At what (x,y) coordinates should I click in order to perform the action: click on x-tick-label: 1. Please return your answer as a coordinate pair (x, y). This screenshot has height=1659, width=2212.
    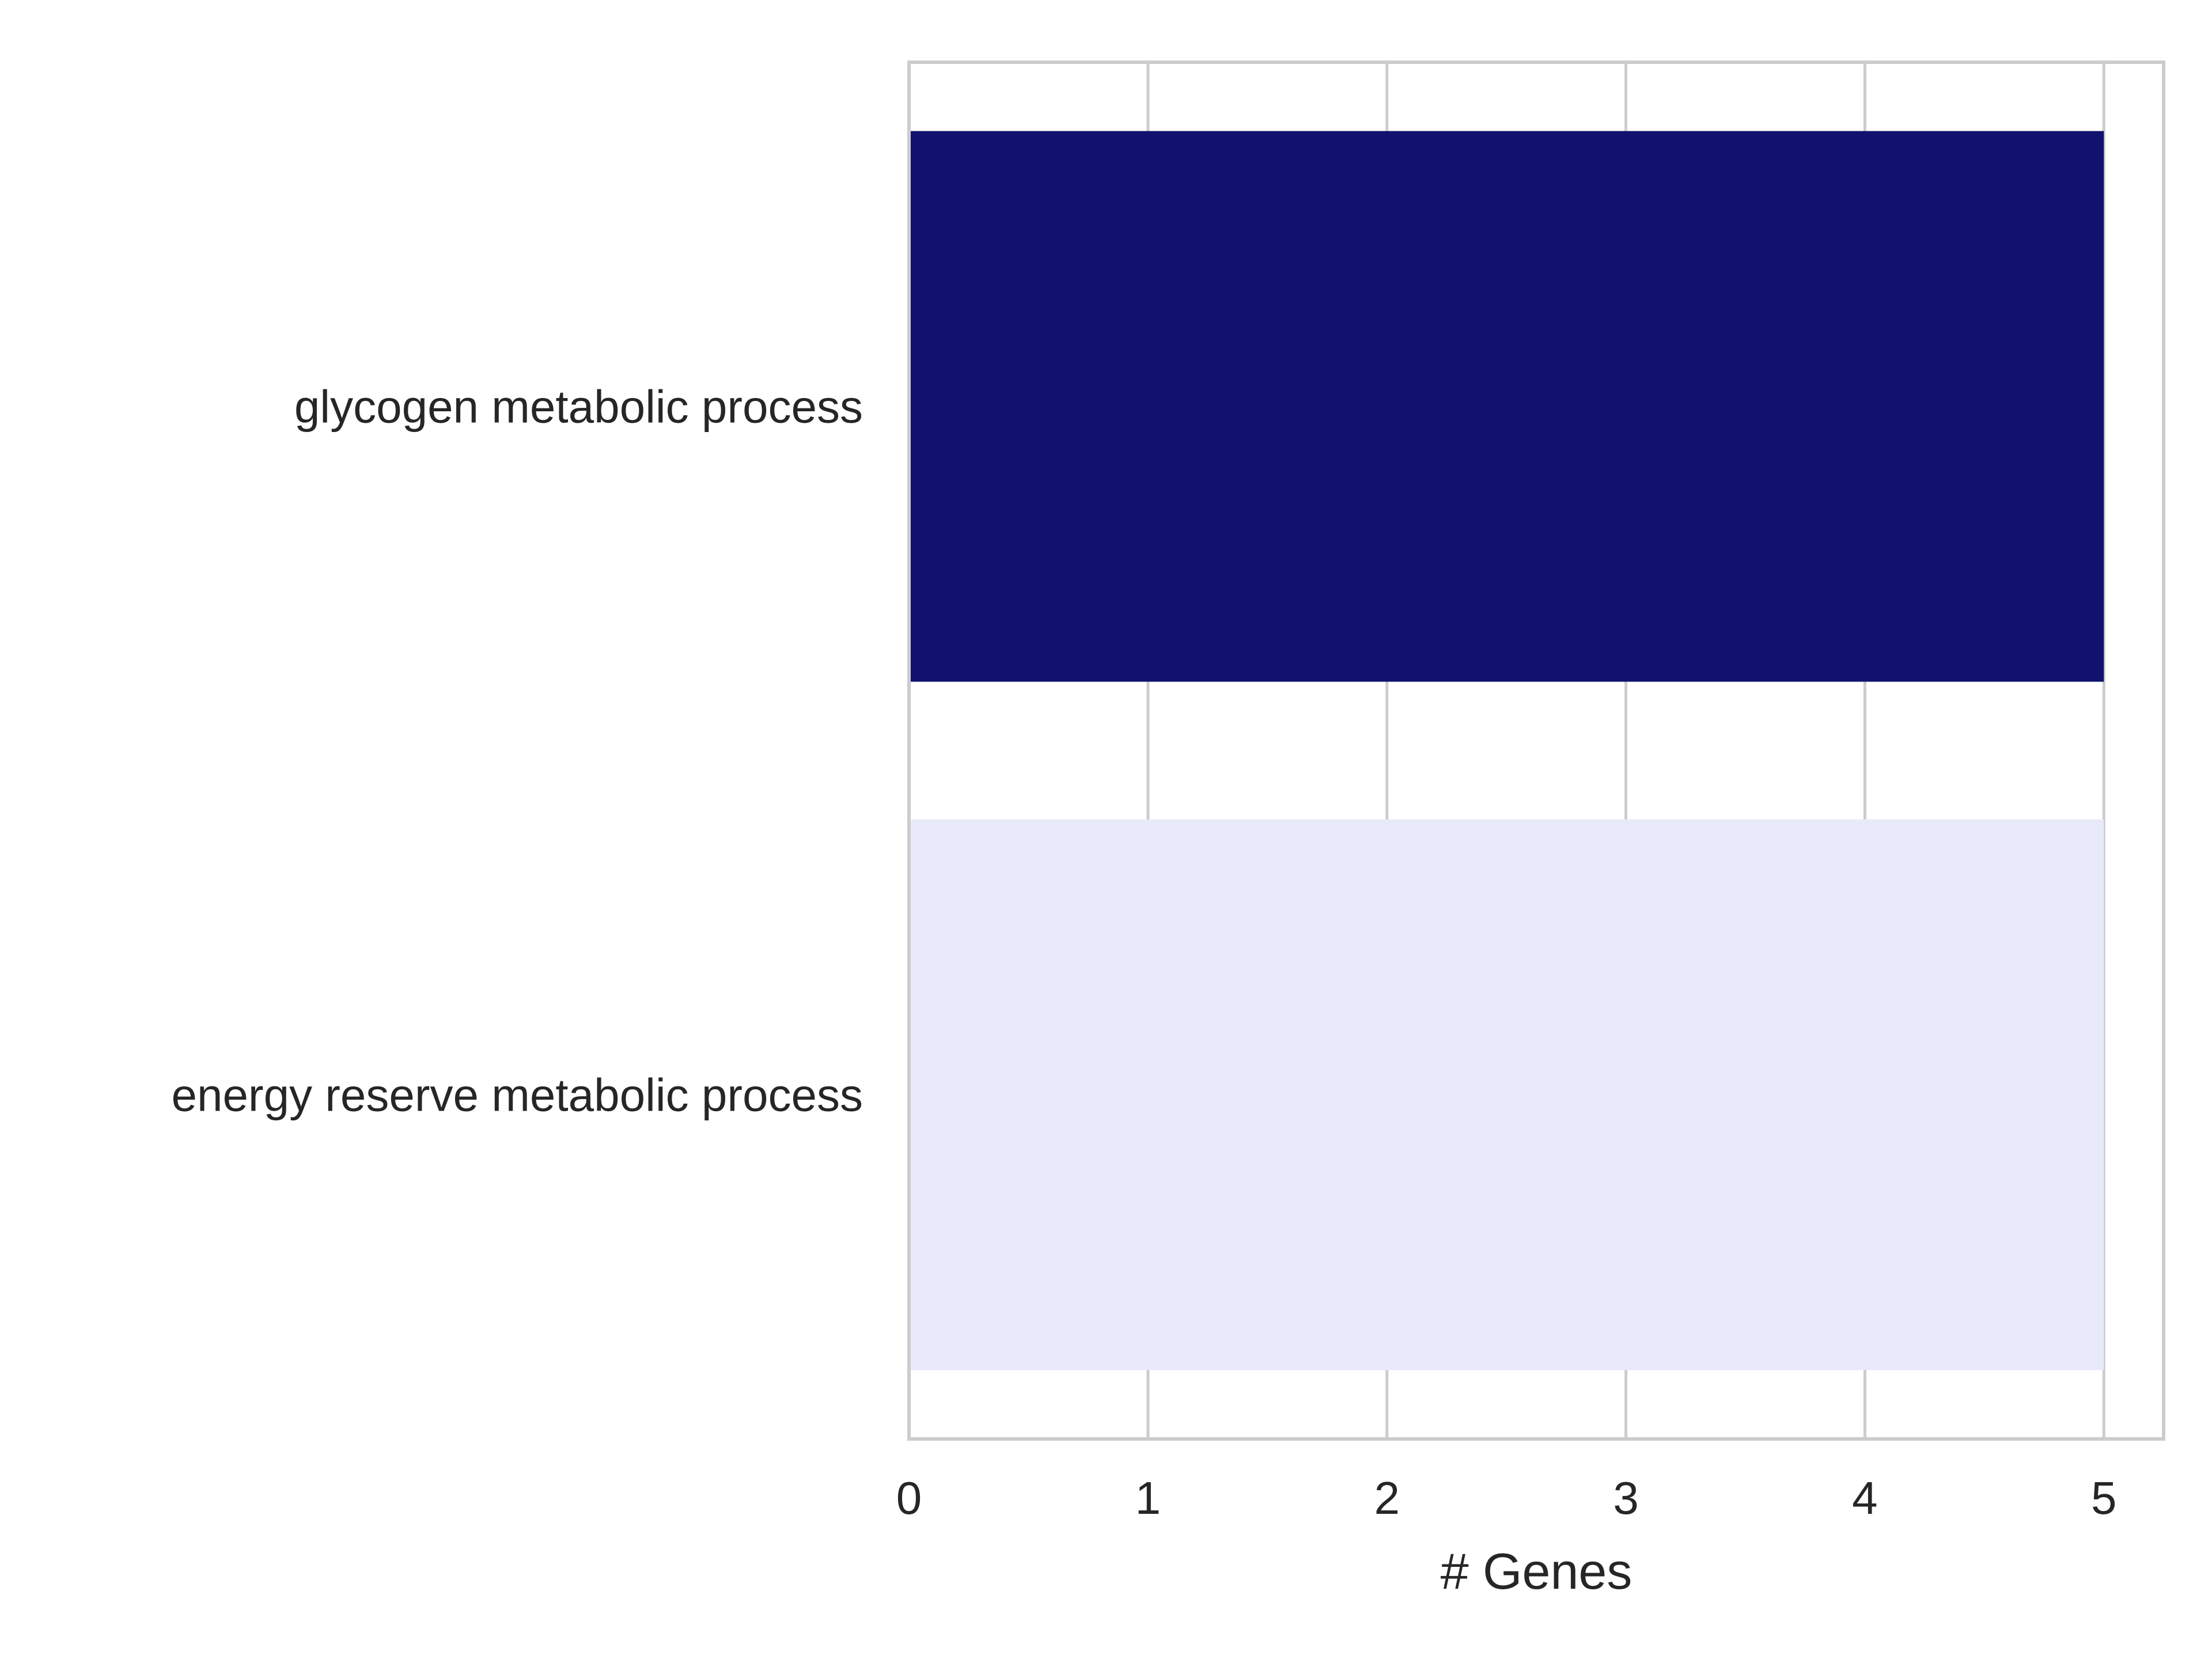
    Looking at the image, I should click on (1148, 1498).